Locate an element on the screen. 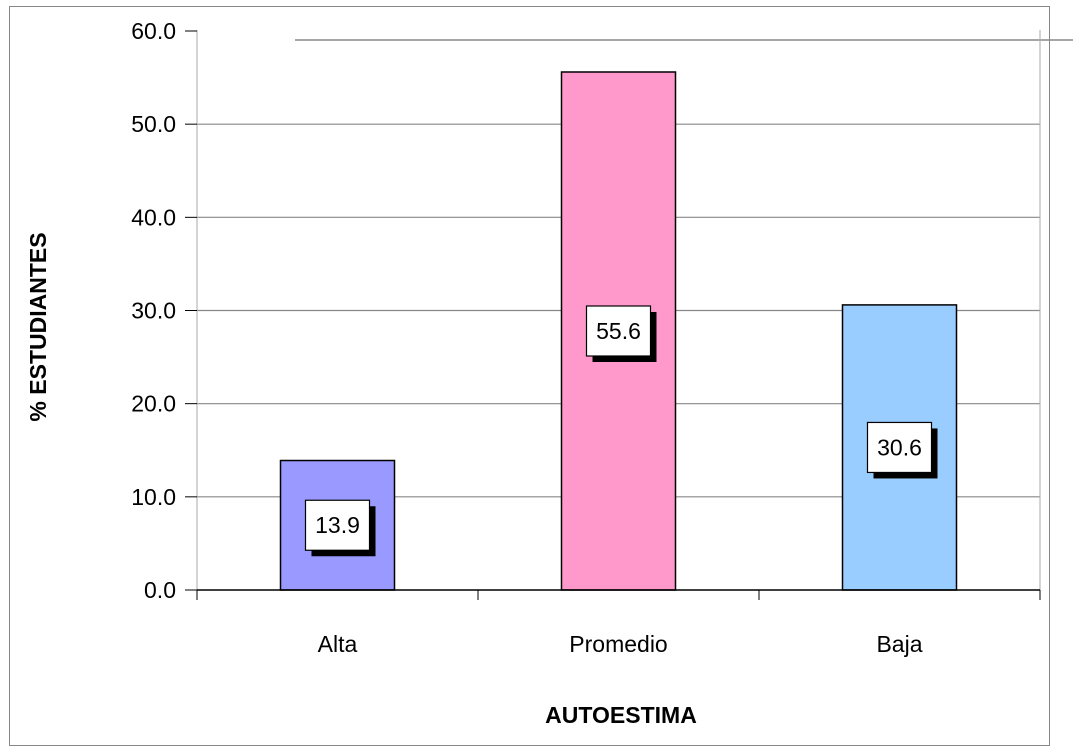 The width and height of the screenshot is (1075, 746). y-axis-ticks: 0.0 10.0 20.0 30.0 40.0 50.0 60.0 is located at coordinates (164, 310).